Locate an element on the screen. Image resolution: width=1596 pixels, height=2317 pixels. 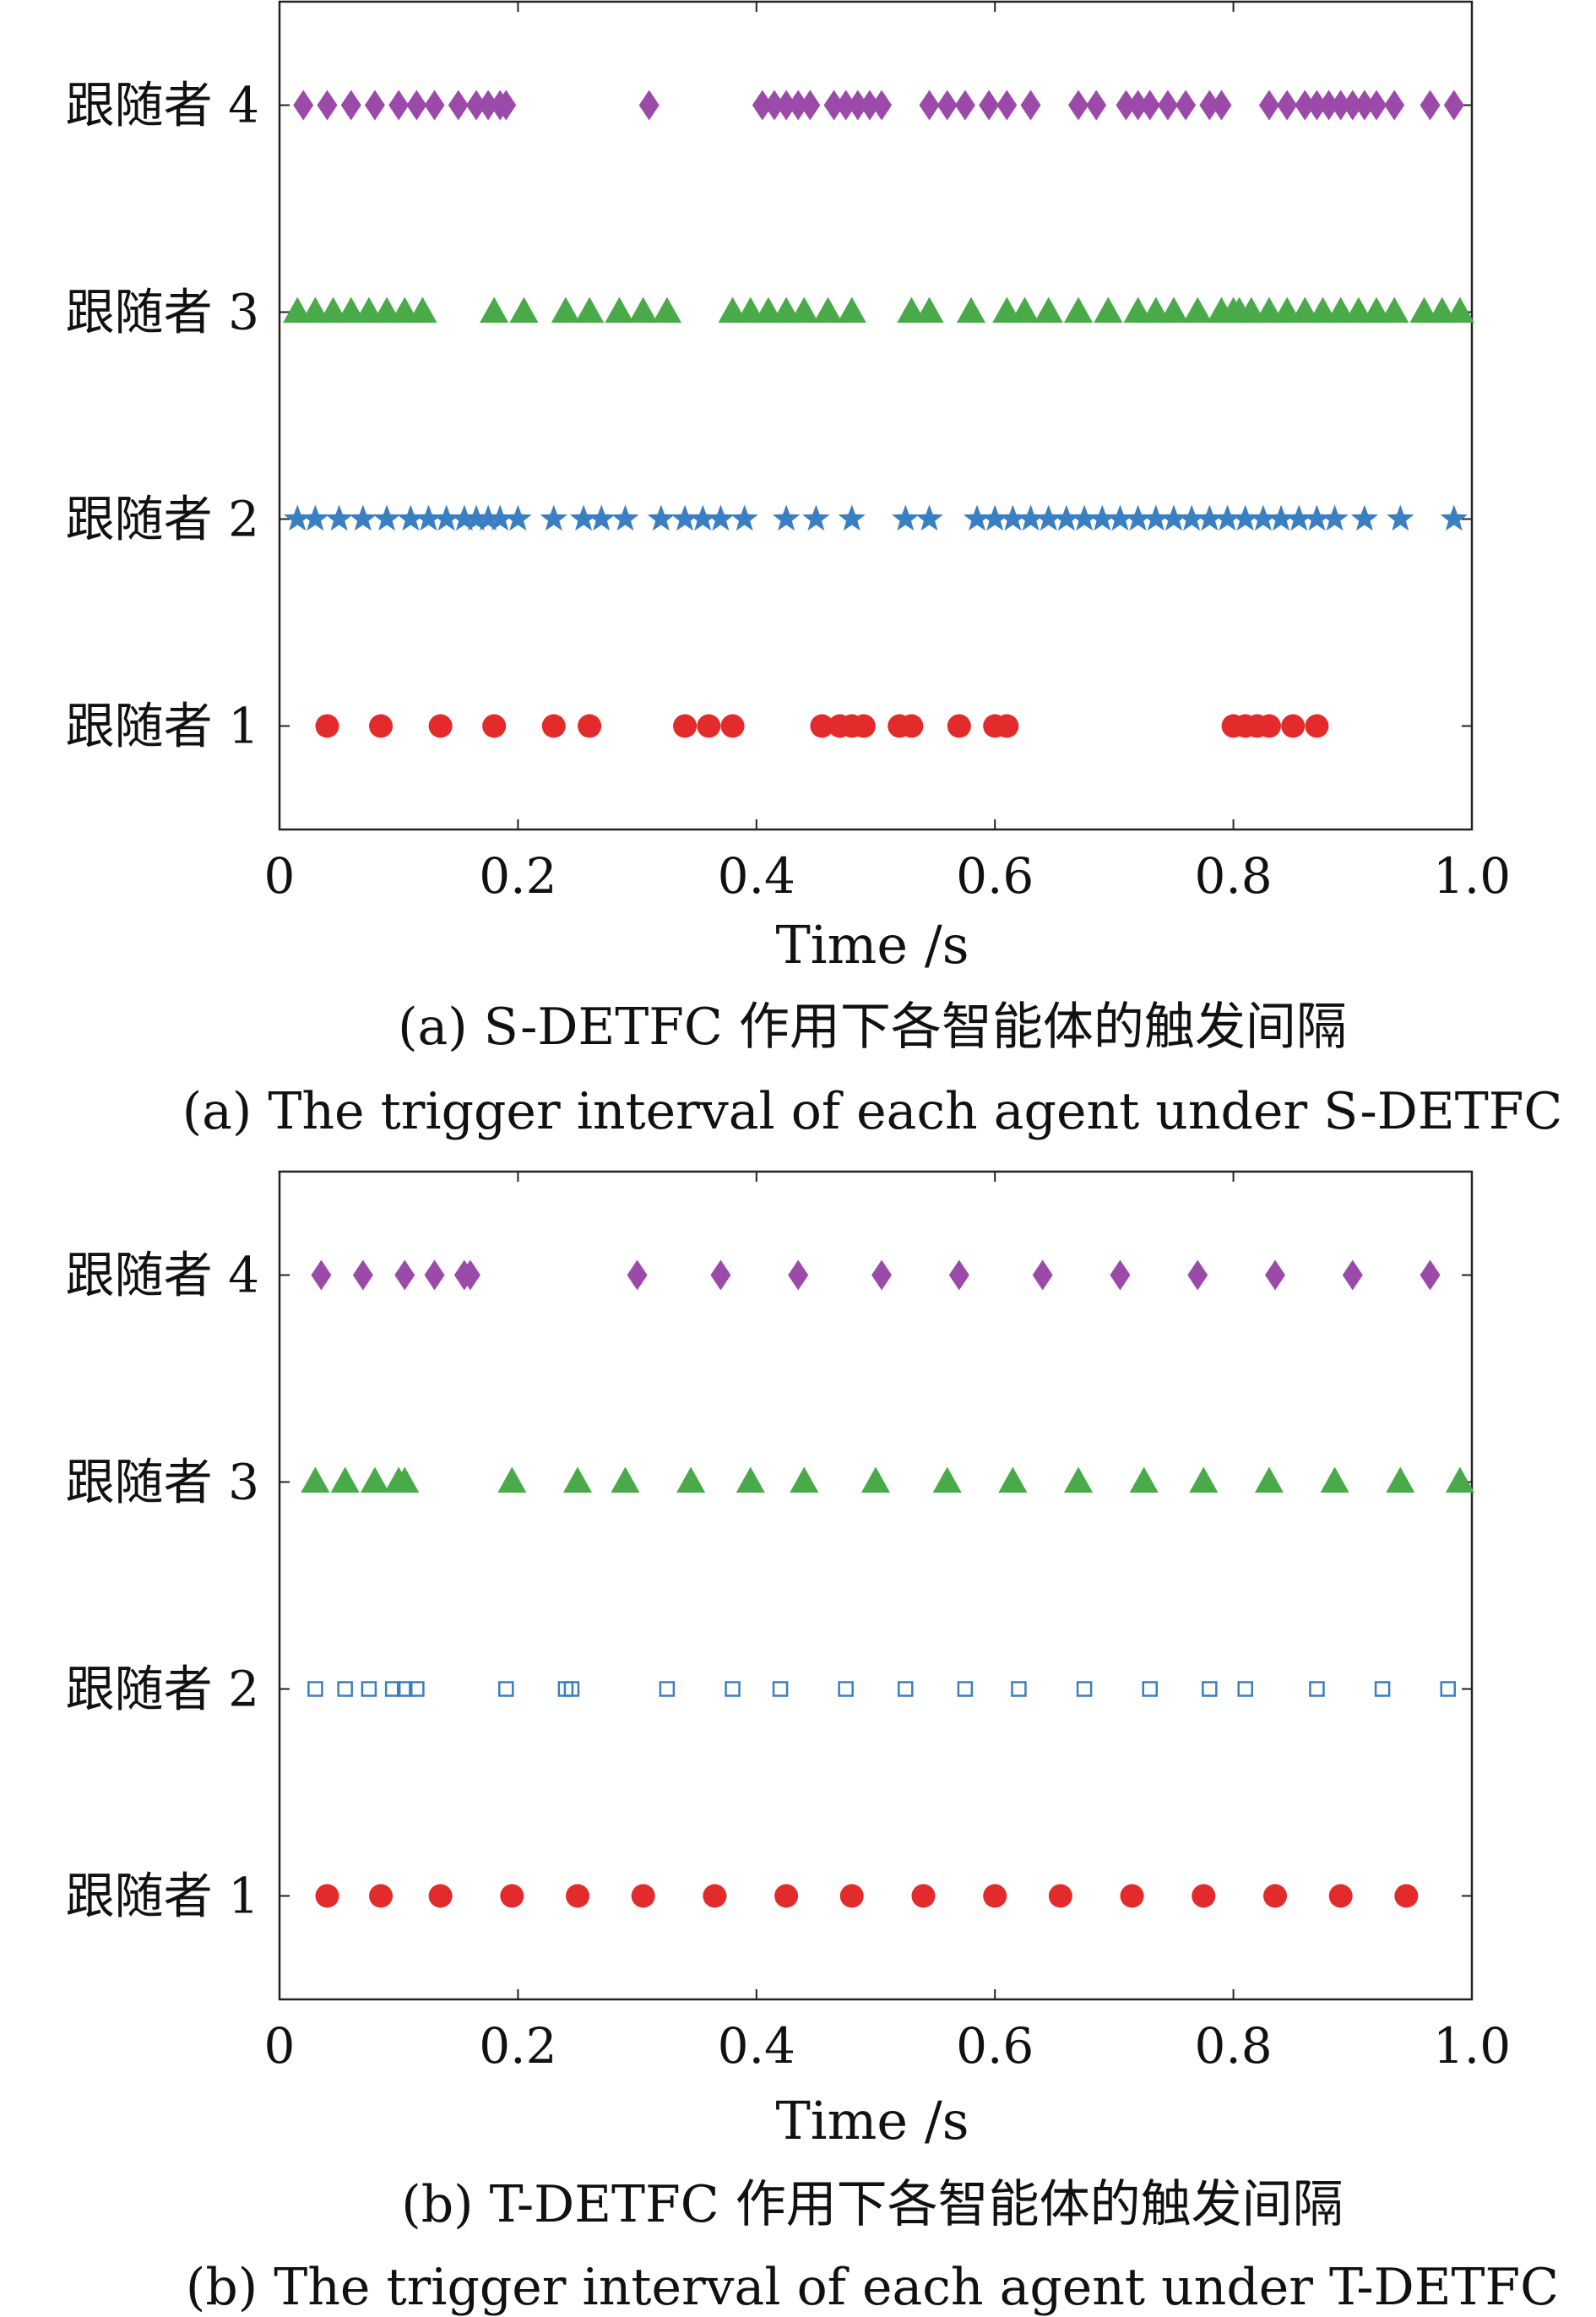
x-tick-label: 0.2 is located at coordinates (517, 2046).